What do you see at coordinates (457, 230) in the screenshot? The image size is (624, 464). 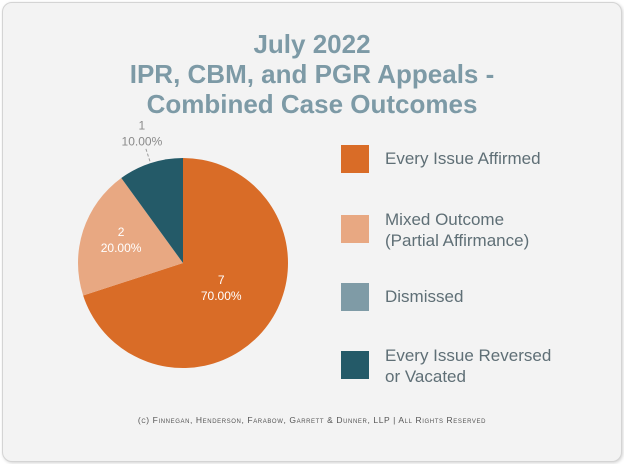 I see `legend-label-mixed-outcome: Mixed Outcome (Partial Affirmance)` at bounding box center [457, 230].